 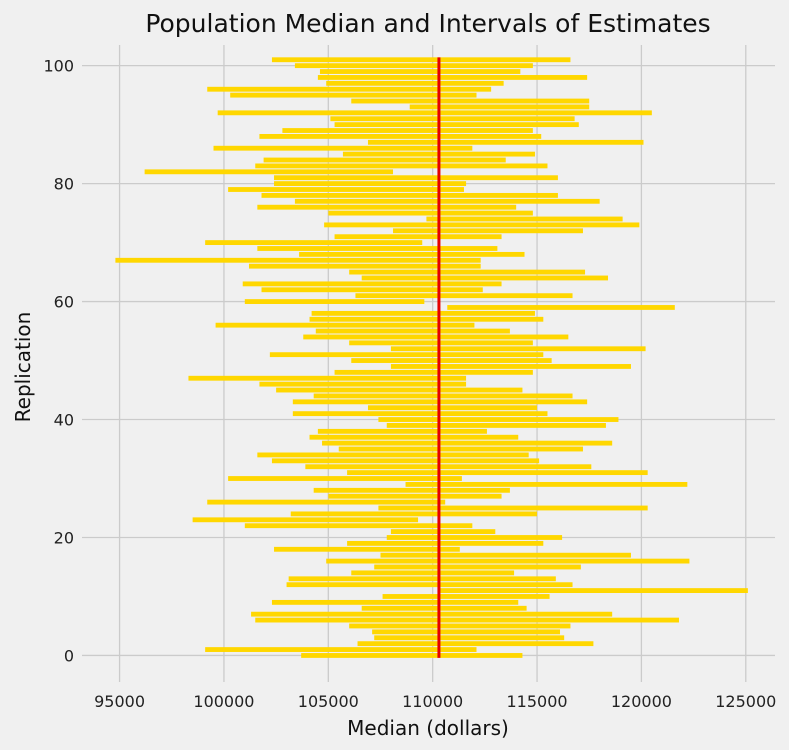 What do you see at coordinates (64, 537) in the screenshot?
I see `y-tick-label: 20` at bounding box center [64, 537].